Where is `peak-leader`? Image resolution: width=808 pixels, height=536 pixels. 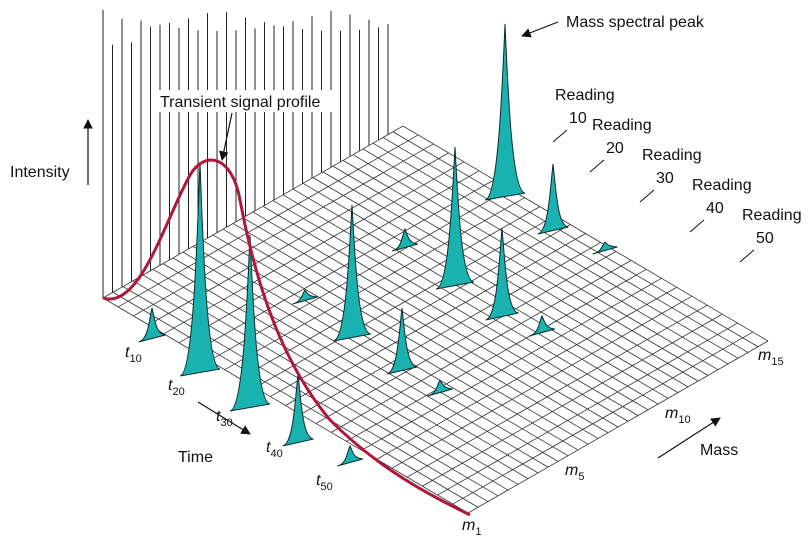
peak-leader is located at coordinates (540, 29).